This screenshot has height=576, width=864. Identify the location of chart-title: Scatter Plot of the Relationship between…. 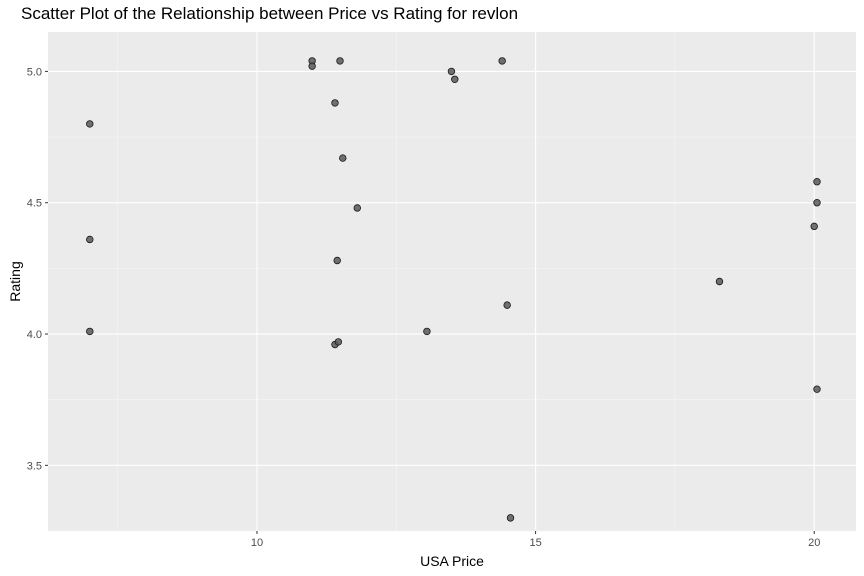
(270, 13).